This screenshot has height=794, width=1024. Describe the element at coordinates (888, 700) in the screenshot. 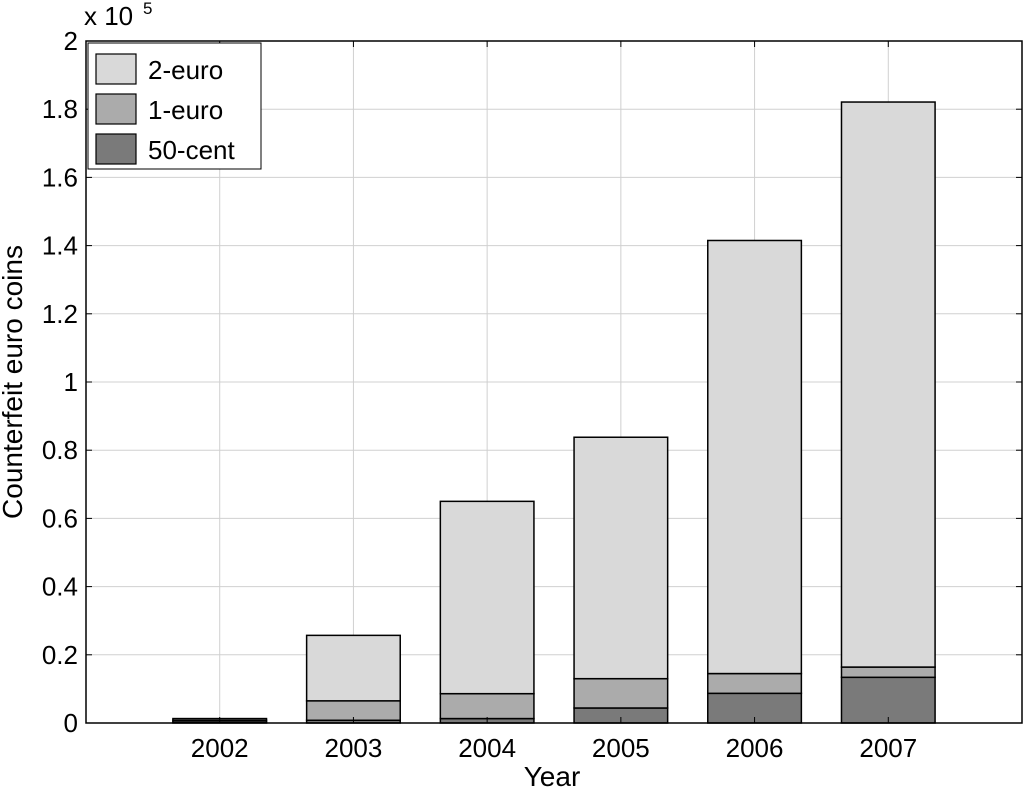

I see `bar-segment-50-cent` at that location.